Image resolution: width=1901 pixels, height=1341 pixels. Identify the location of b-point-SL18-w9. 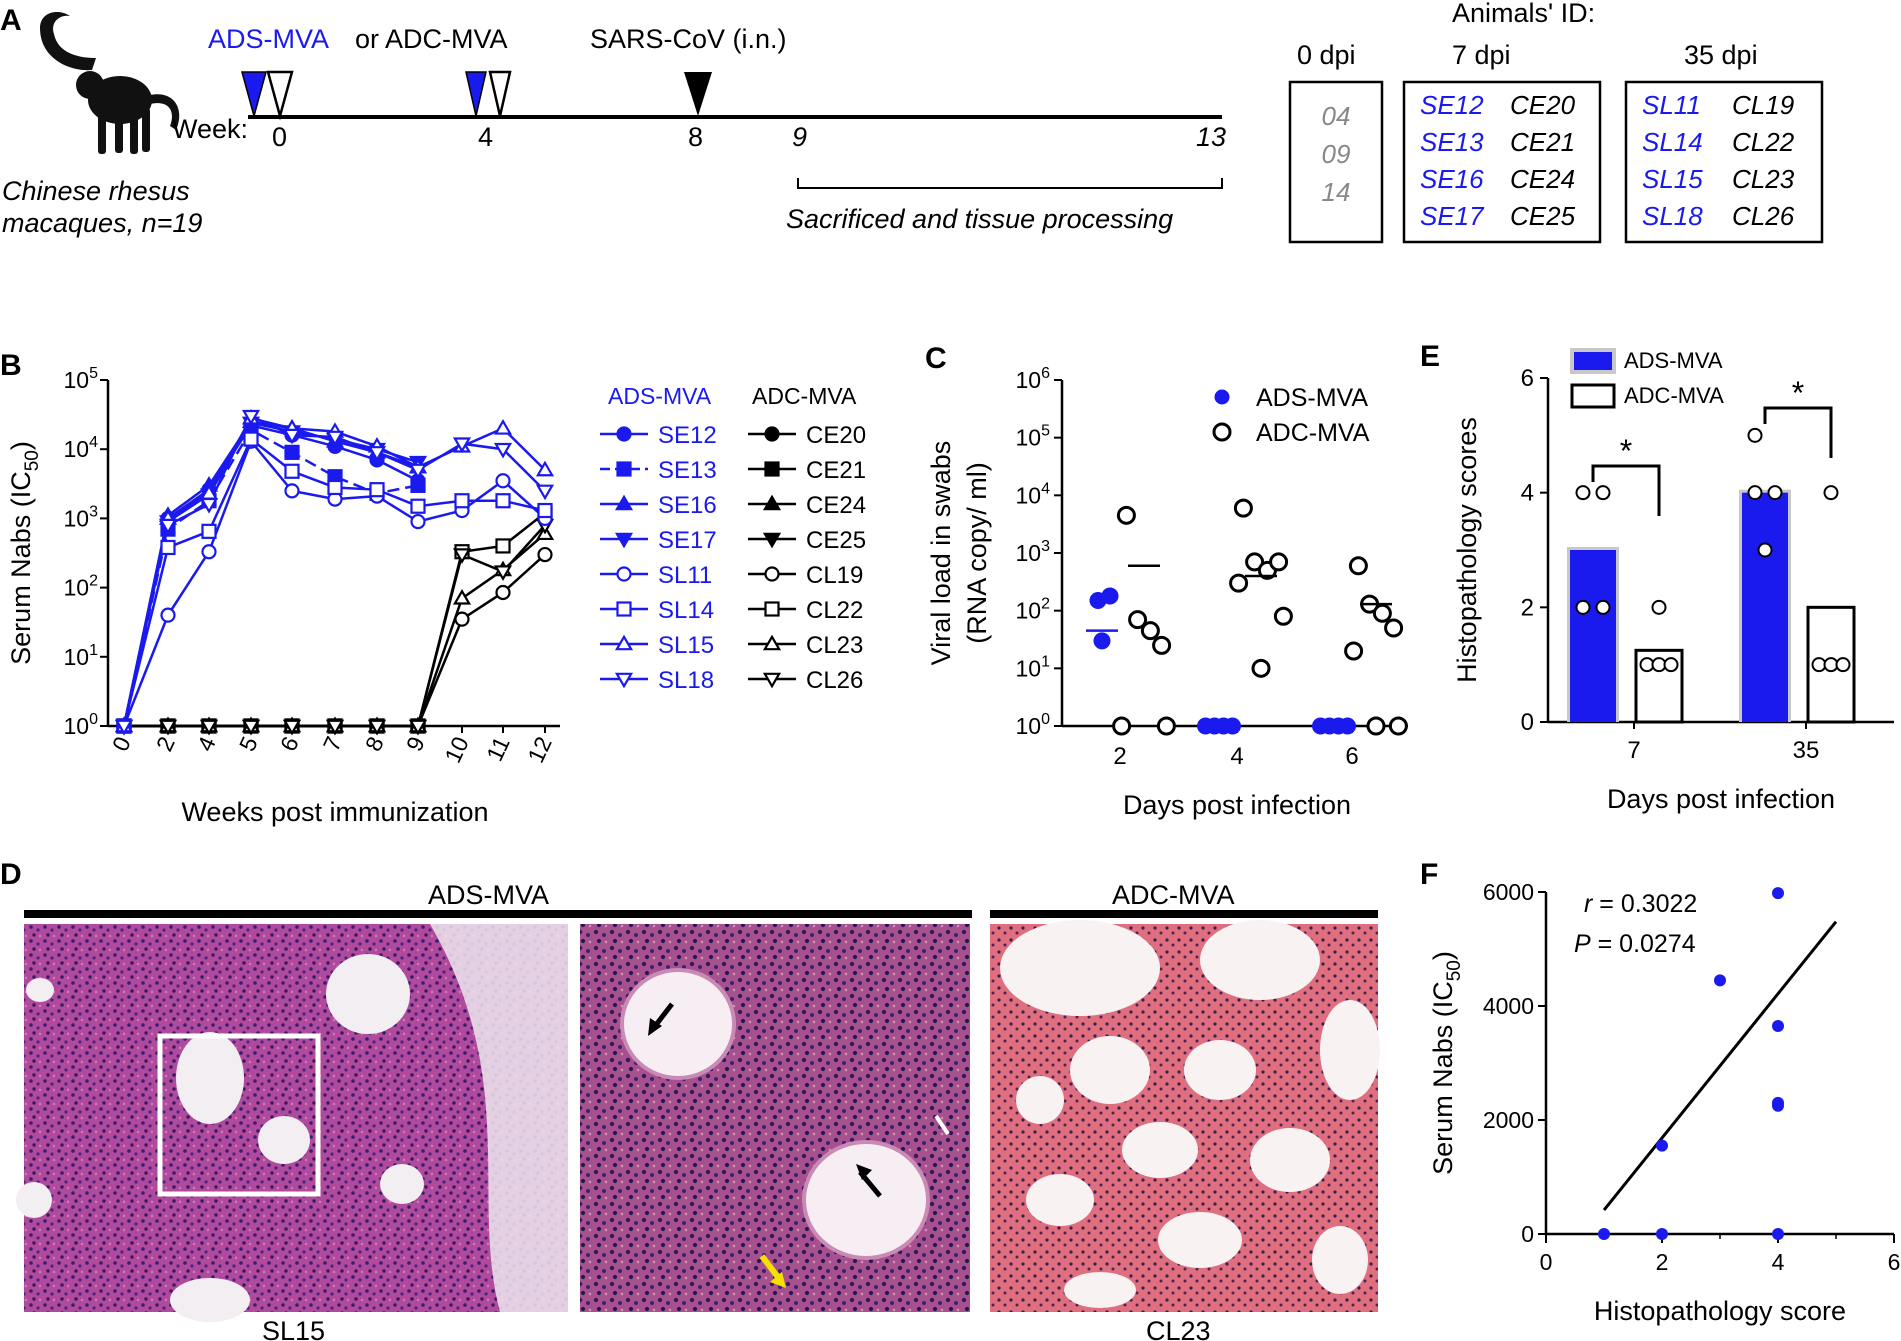
(418, 471).